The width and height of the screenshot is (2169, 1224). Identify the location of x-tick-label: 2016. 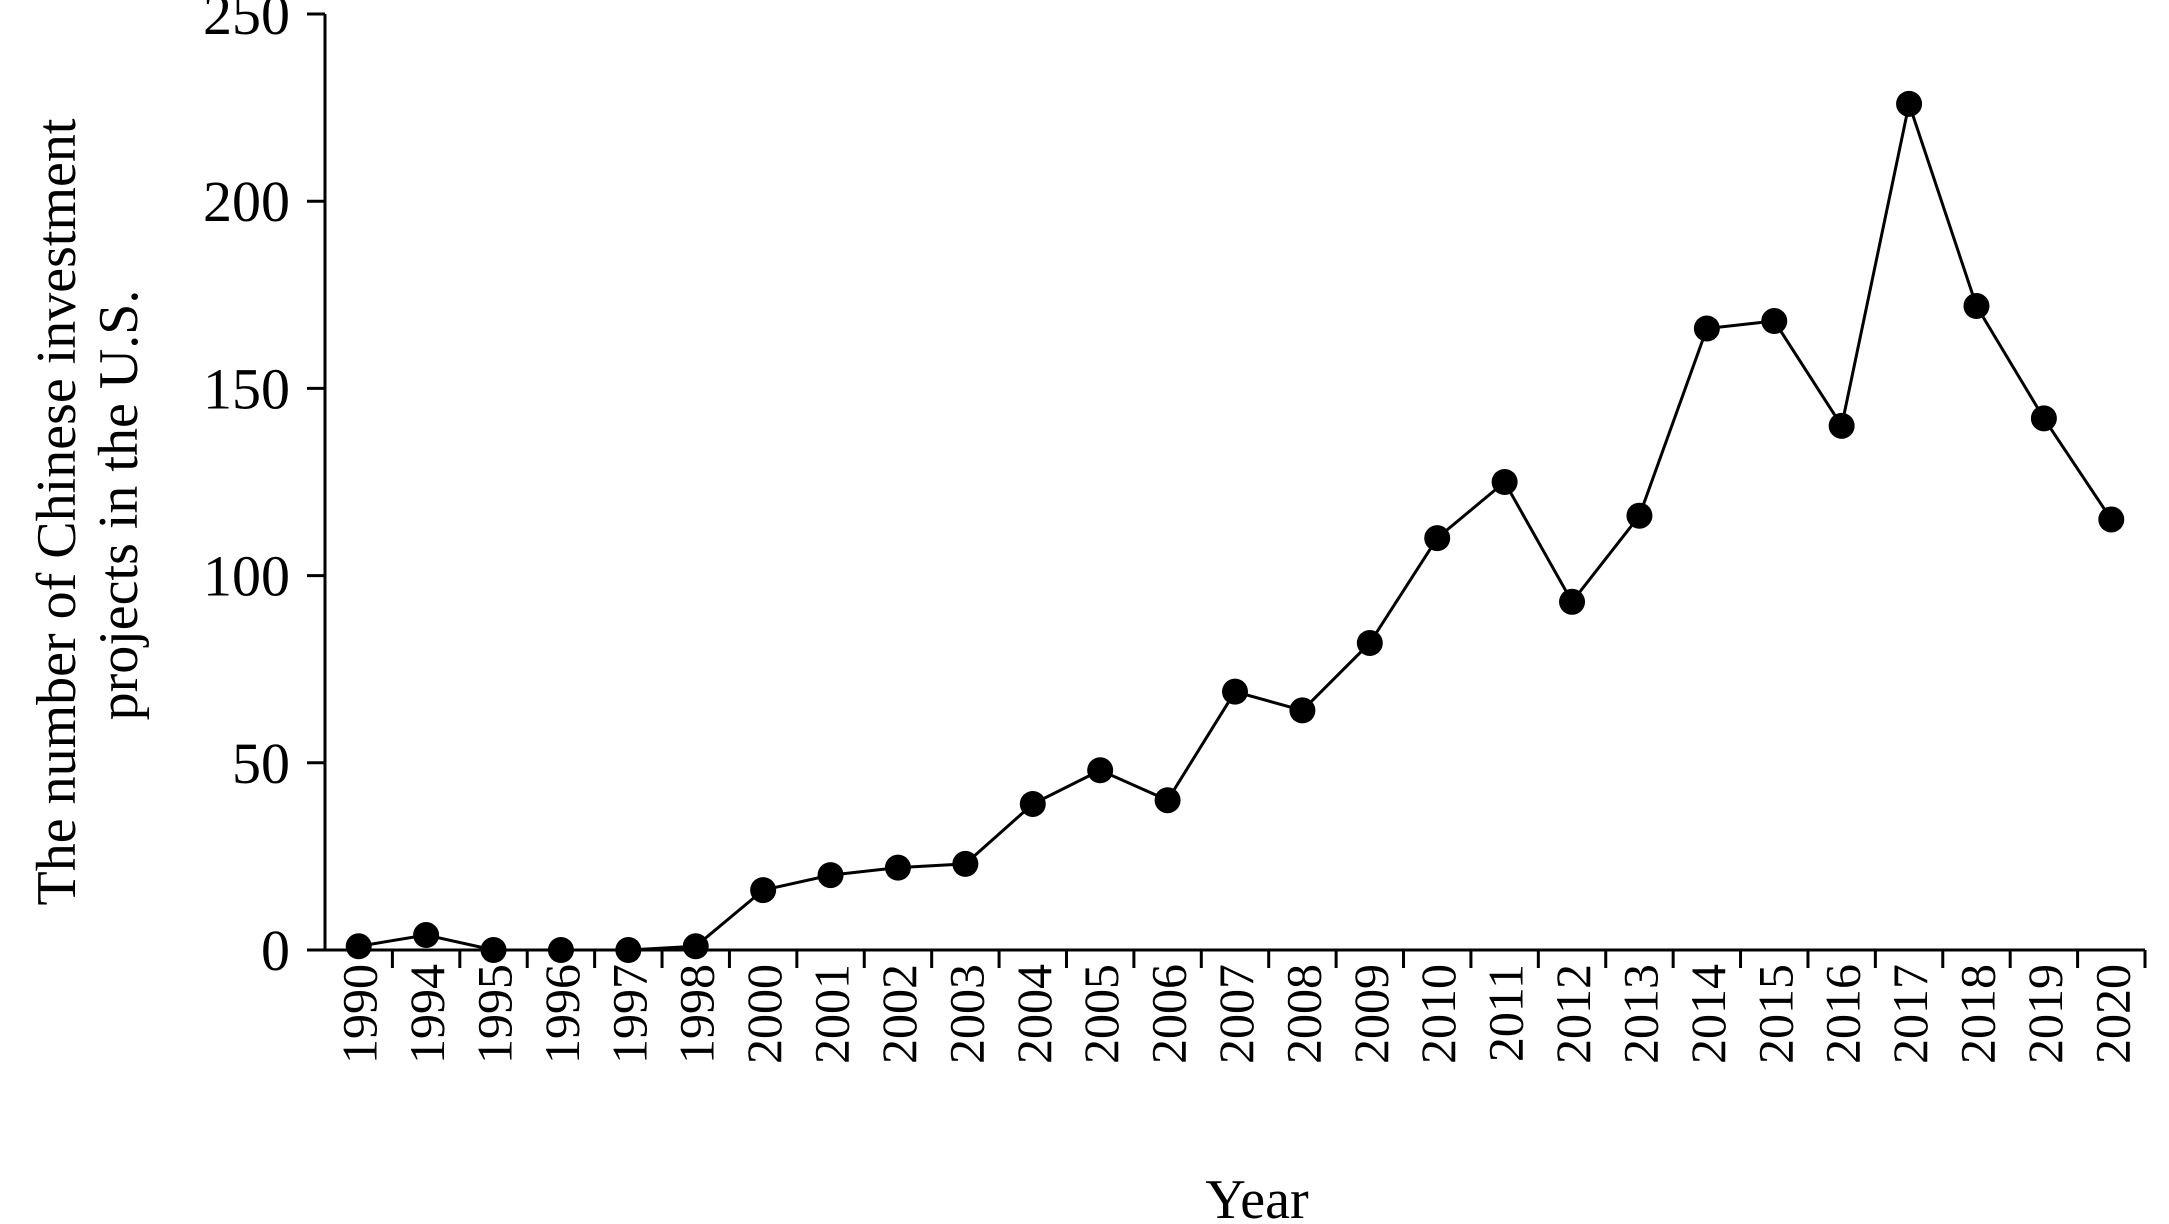
(1843, 1014).